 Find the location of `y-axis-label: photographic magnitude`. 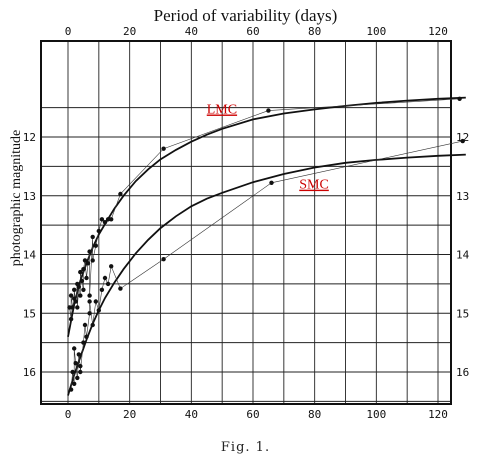

y-axis-label: photographic magnitude is located at coordinates (16, 198).